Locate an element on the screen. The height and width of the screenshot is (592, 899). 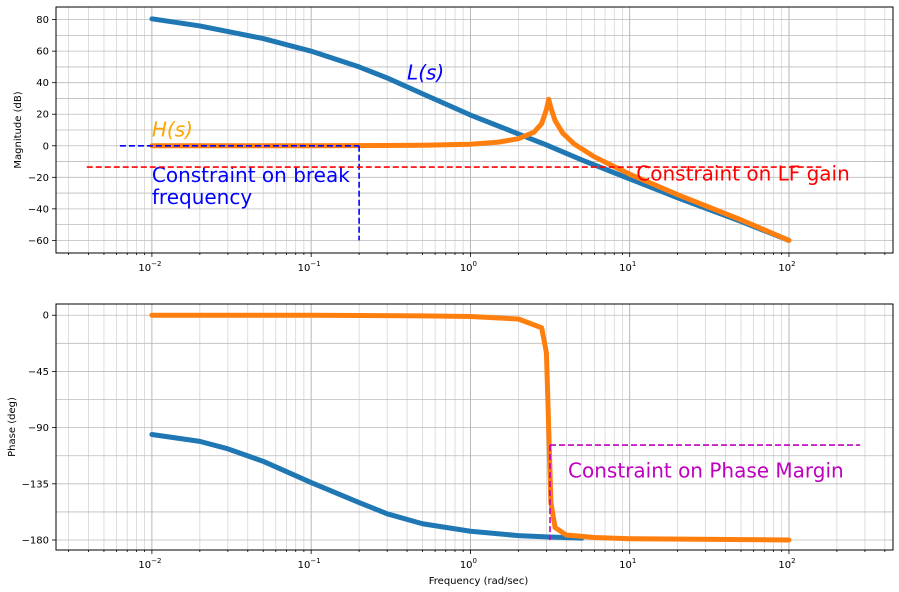
y-tick-label: −60 is located at coordinates (38, 241).